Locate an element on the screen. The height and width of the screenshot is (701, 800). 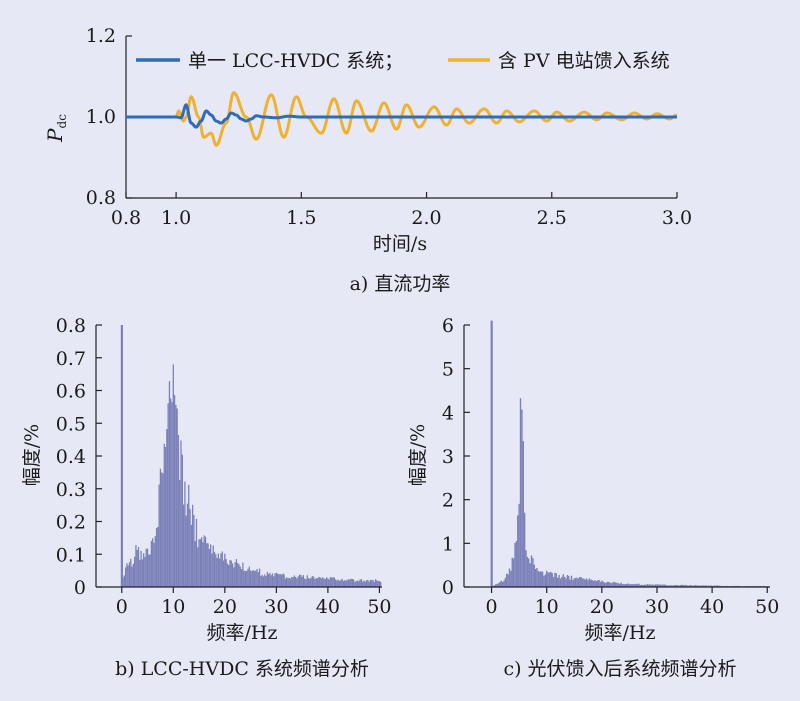
panel-b-x-tick-label: 30 is located at coordinates (276, 607).